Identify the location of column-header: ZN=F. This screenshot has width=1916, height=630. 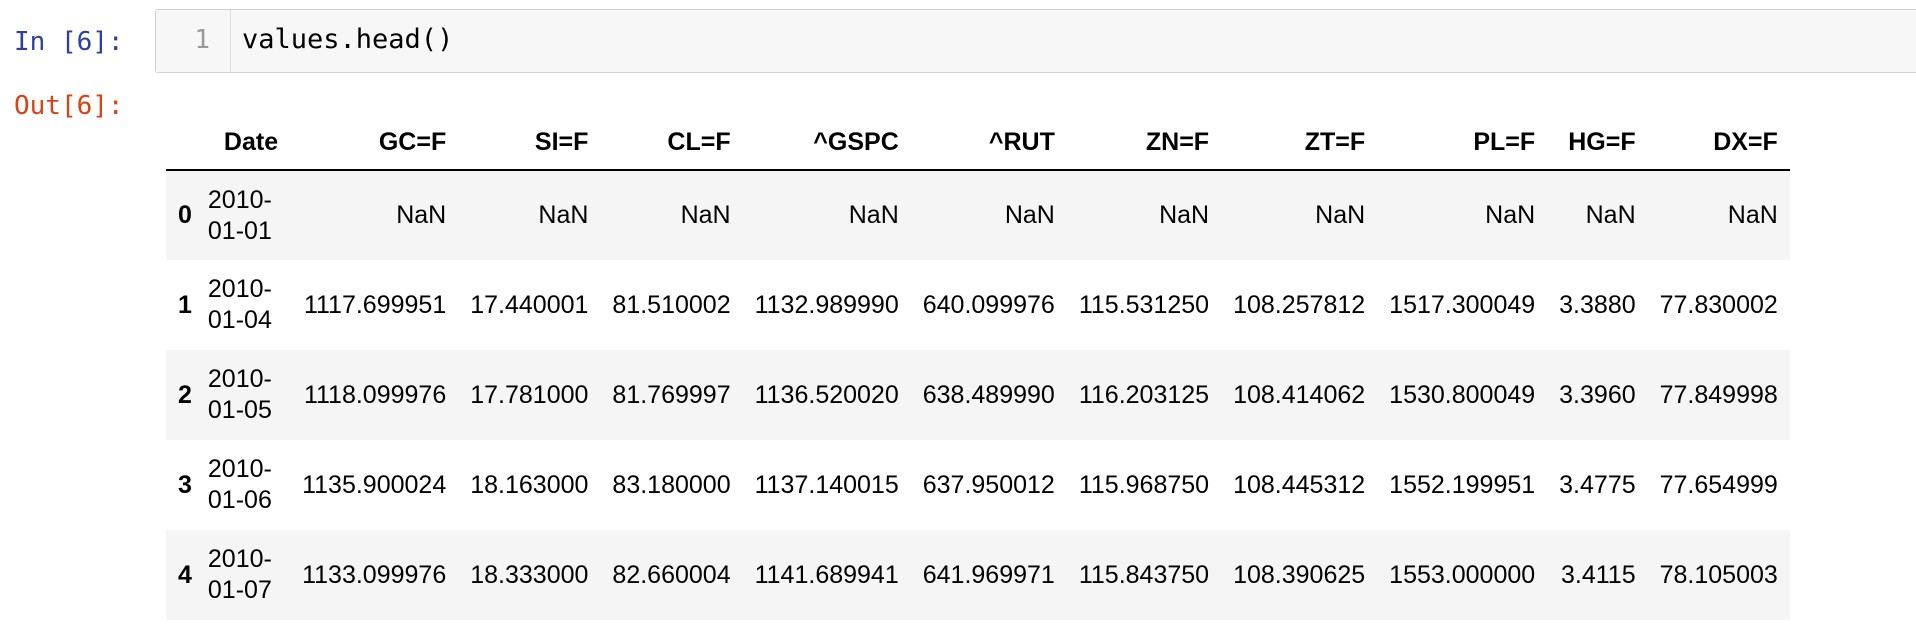
(1144, 145).